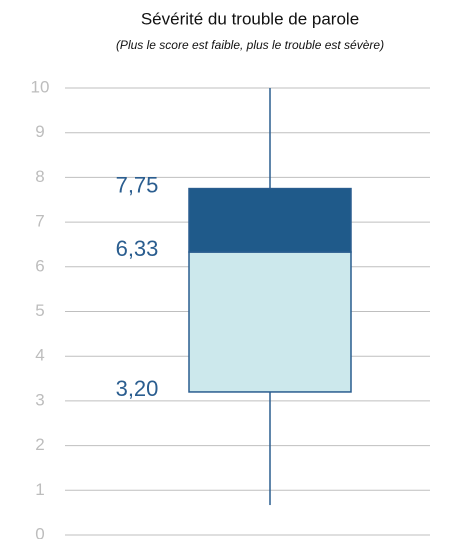 The width and height of the screenshot is (454, 539). I want to click on box-upper, so click(270, 220).